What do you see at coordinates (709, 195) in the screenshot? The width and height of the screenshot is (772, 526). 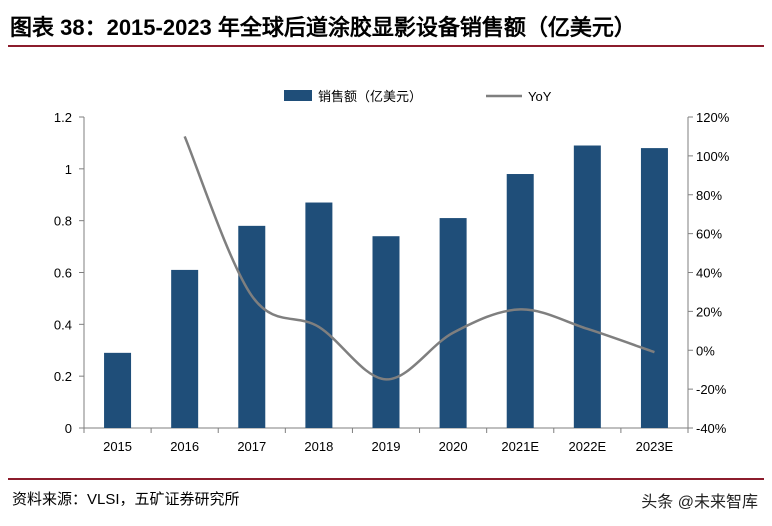 I see `right-tick-label: 80%` at bounding box center [709, 195].